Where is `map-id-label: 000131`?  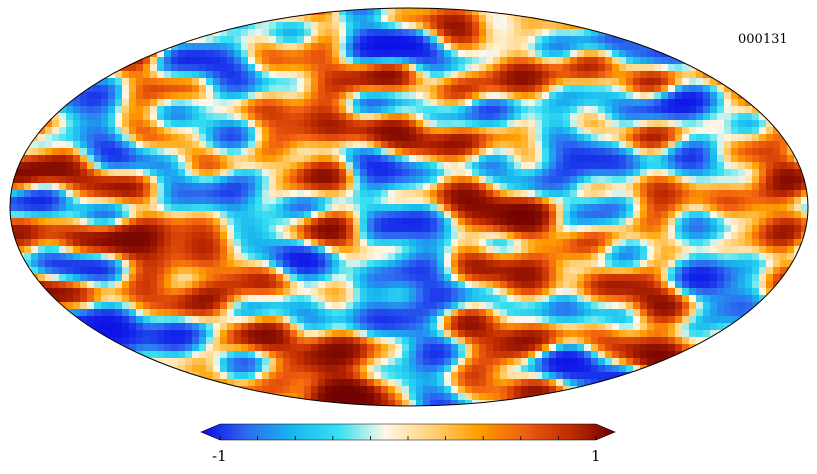
map-id-label: 000131 is located at coordinates (763, 39).